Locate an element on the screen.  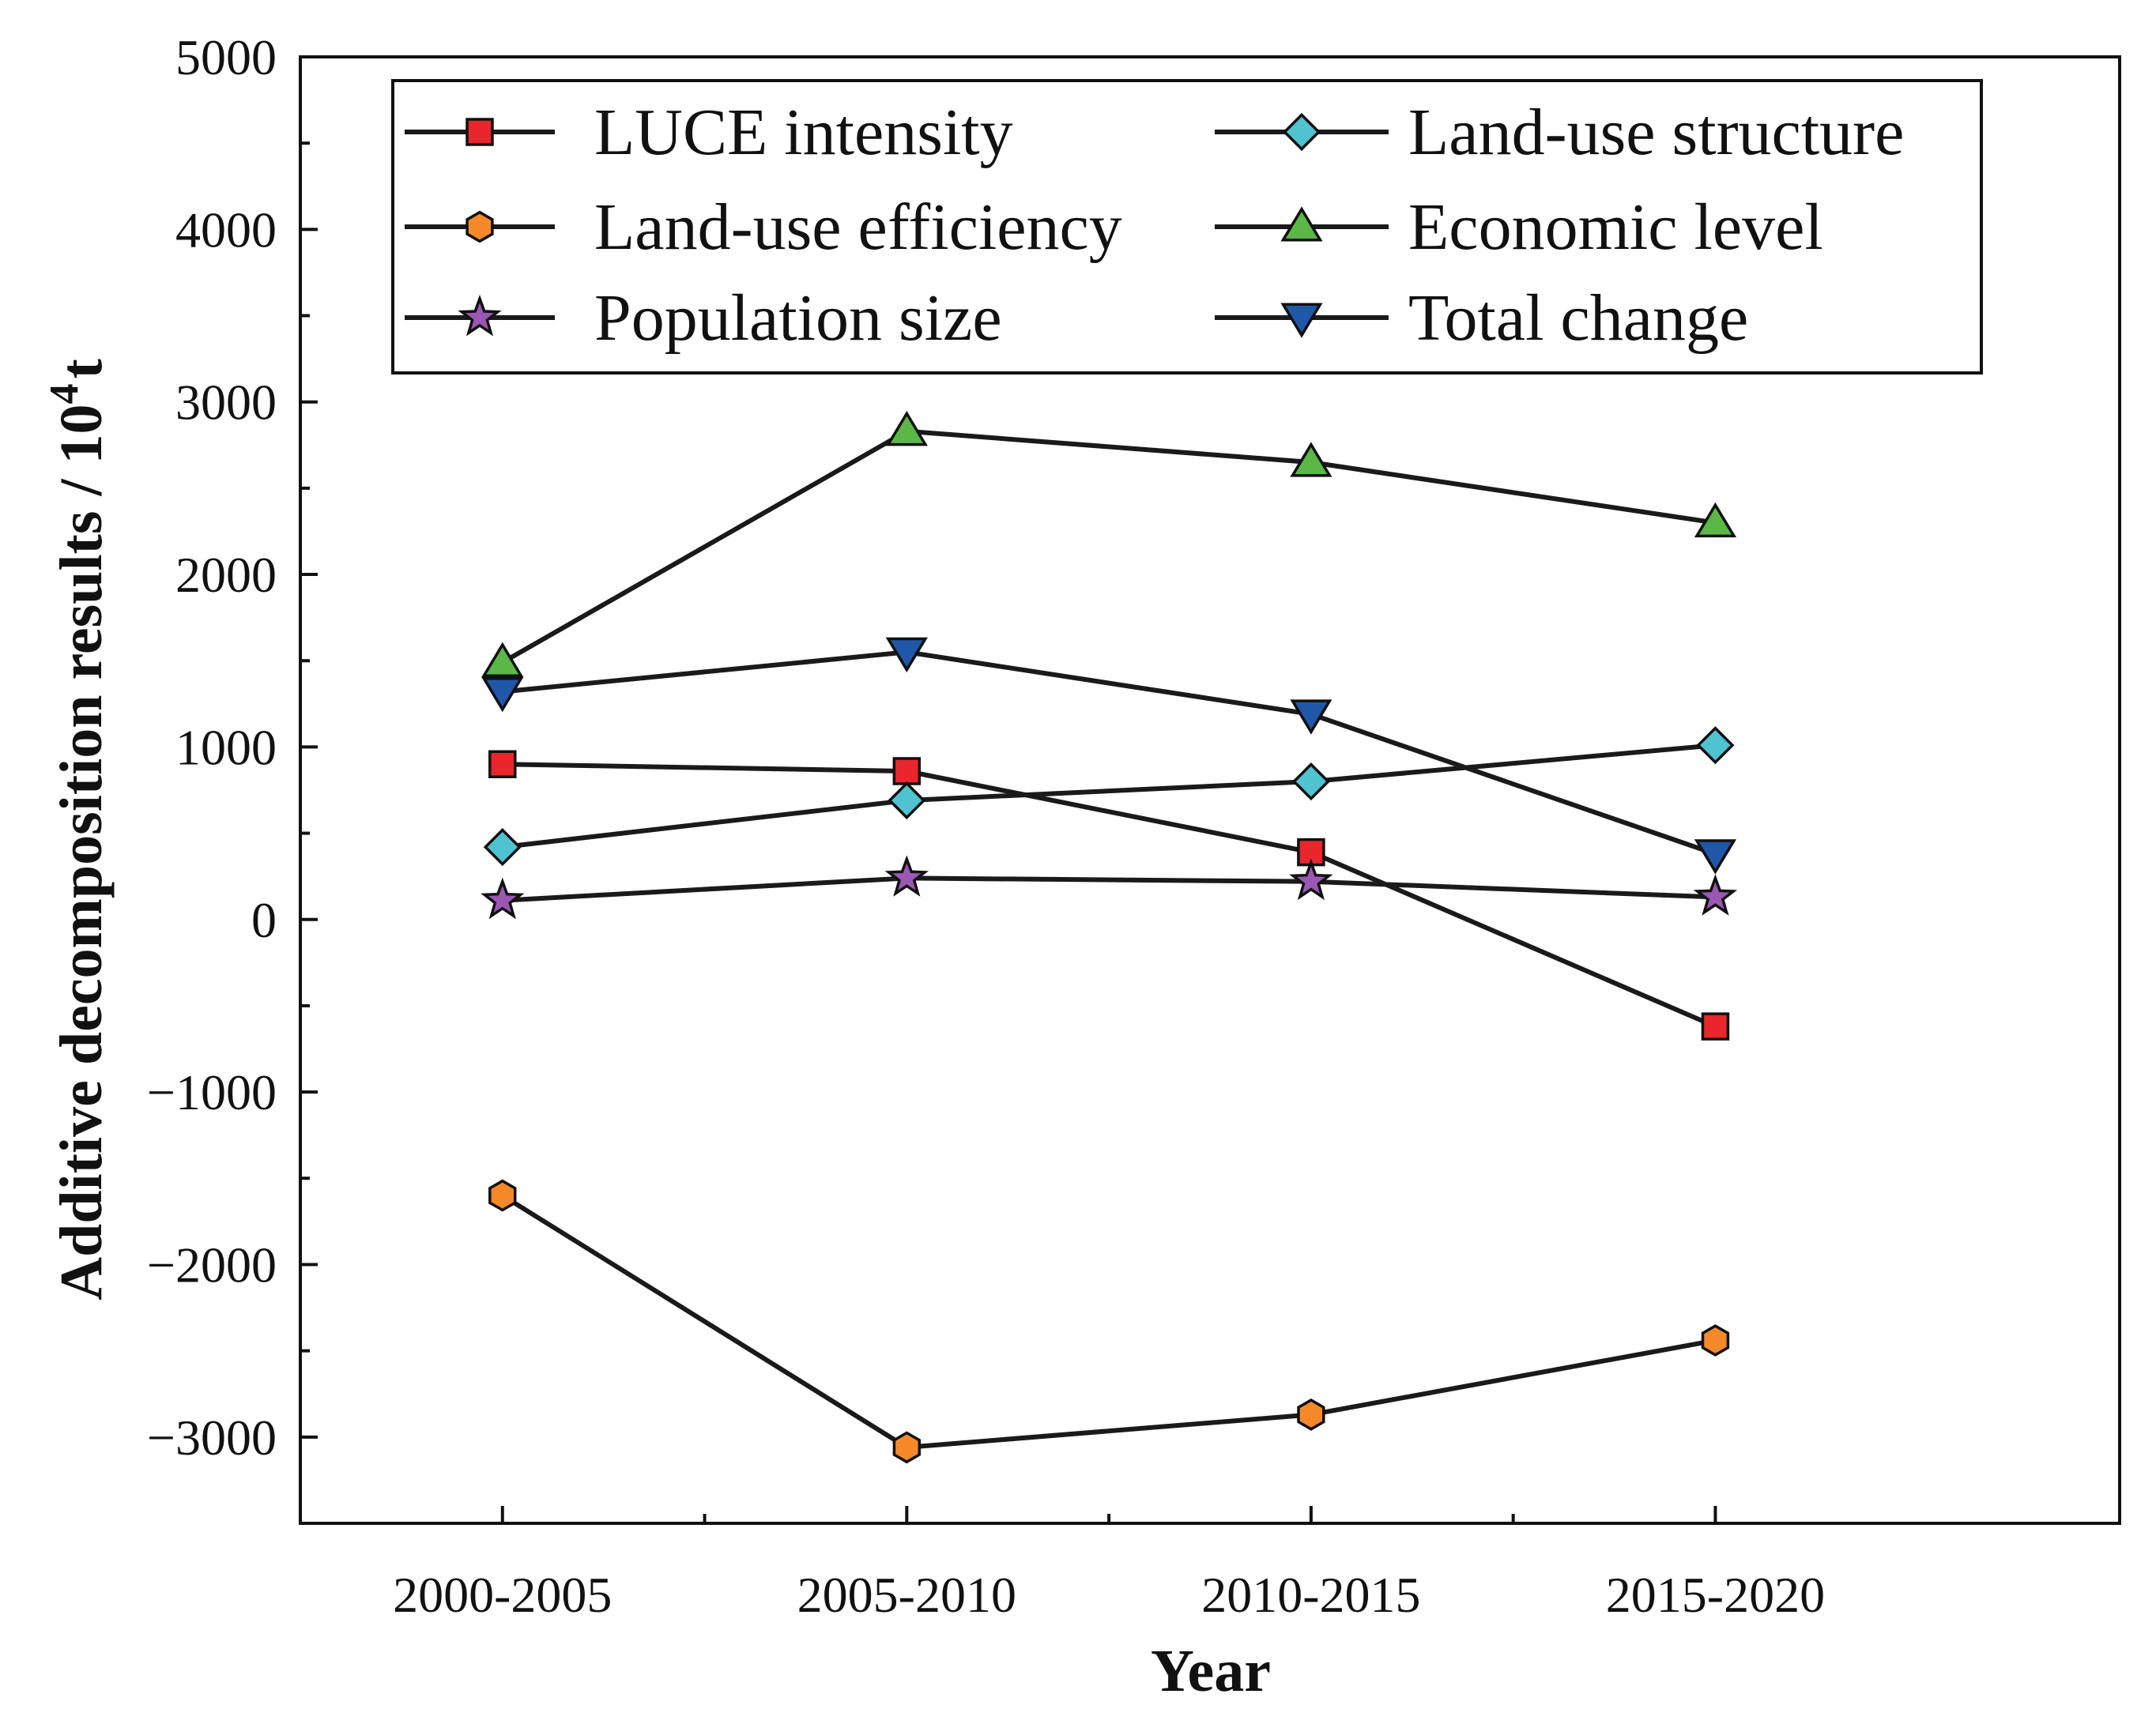
series-population-size is located at coordinates (1109, 887).